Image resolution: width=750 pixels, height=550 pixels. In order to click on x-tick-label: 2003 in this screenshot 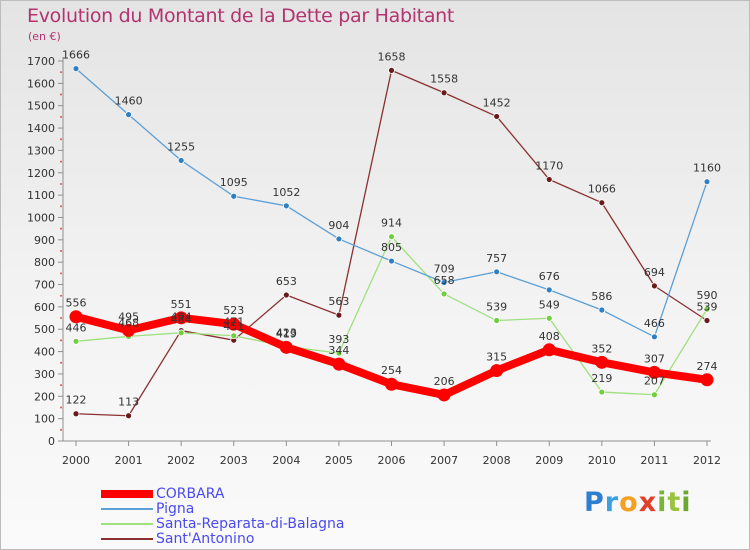, I will do `click(234, 460)`.